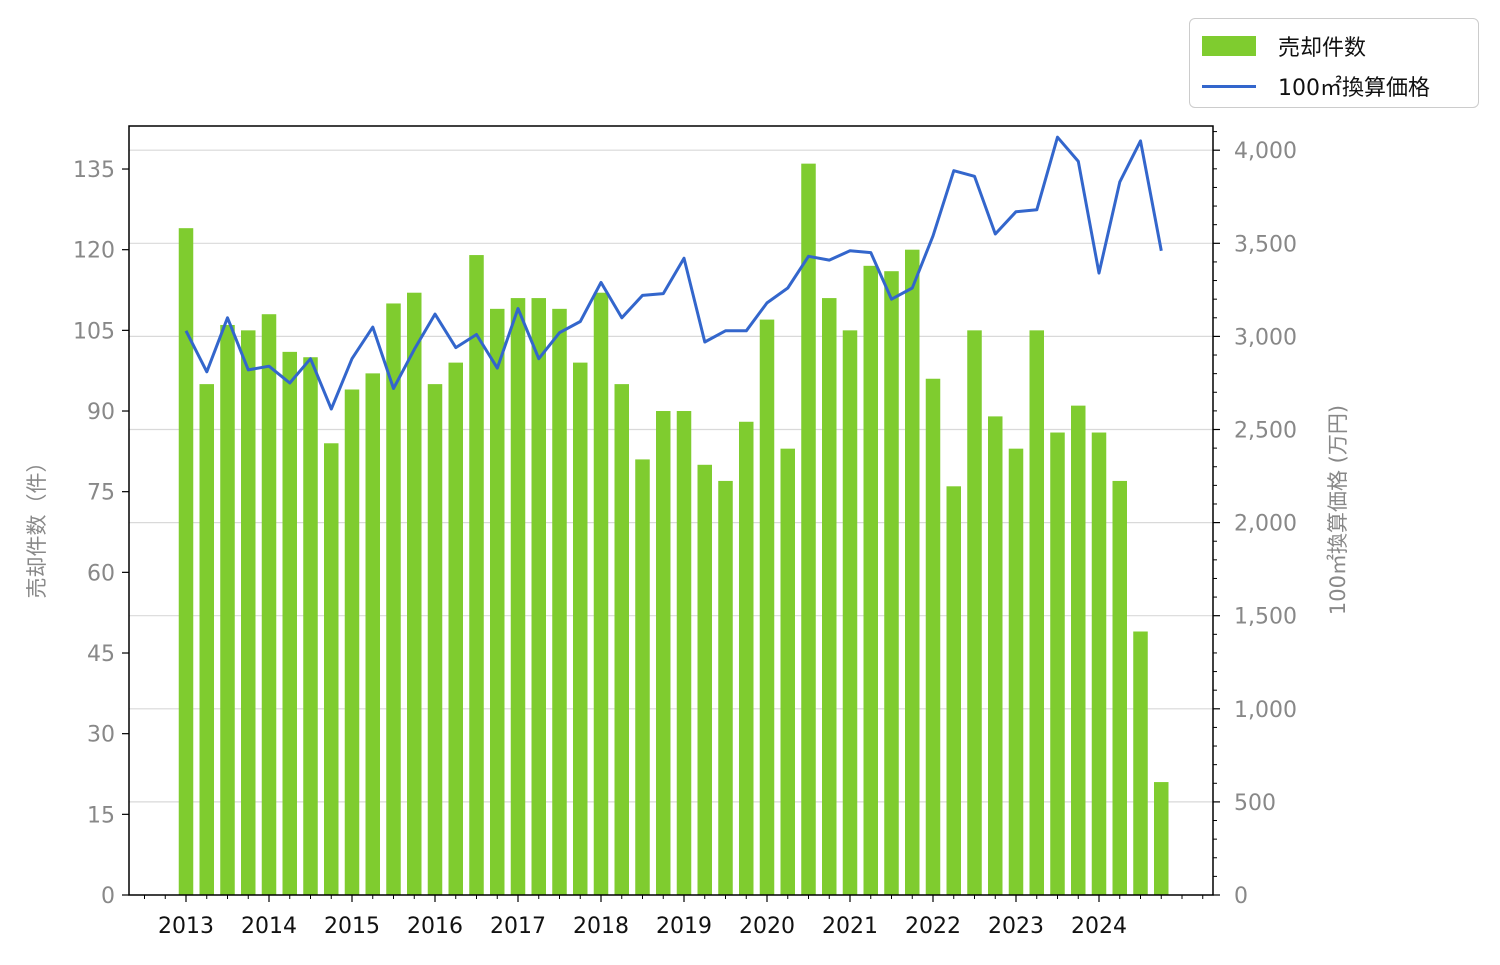 The image size is (1500, 965). What do you see at coordinates (518, 926) in the screenshot?
I see `x-tick-label: 2017` at bounding box center [518, 926].